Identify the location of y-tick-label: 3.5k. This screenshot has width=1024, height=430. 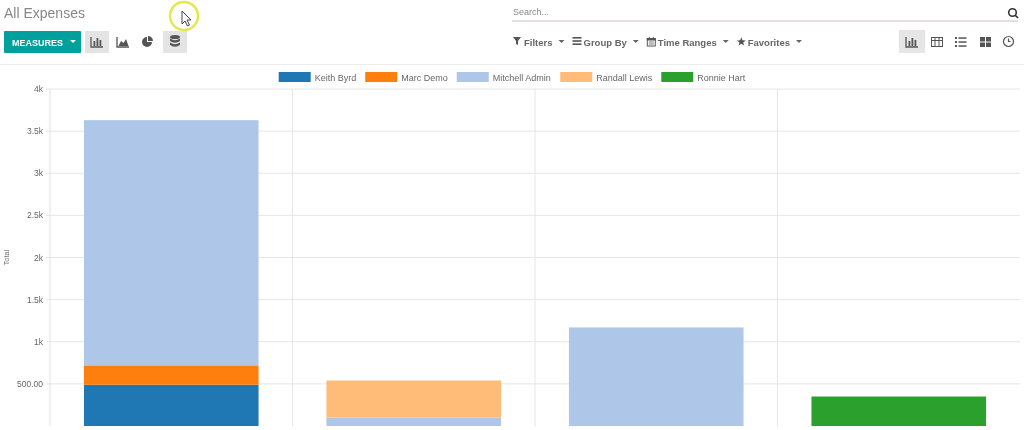
(35, 131).